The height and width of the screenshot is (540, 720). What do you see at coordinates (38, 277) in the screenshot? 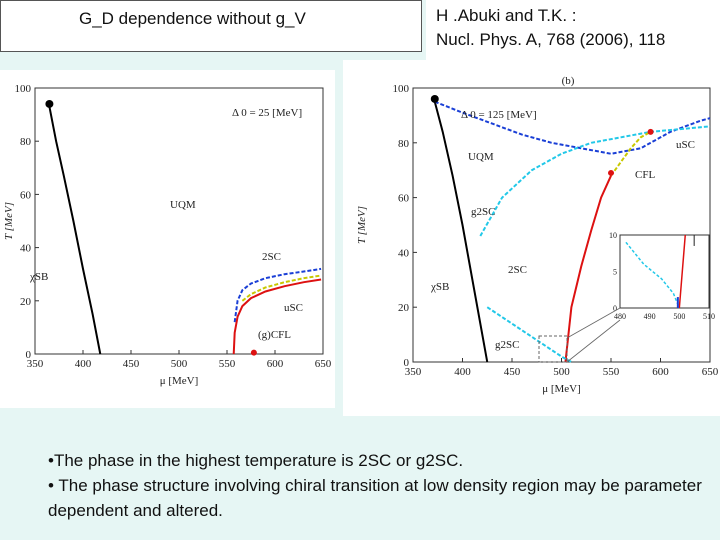
I see `chart-a-region-label: χSB` at bounding box center [38, 277].